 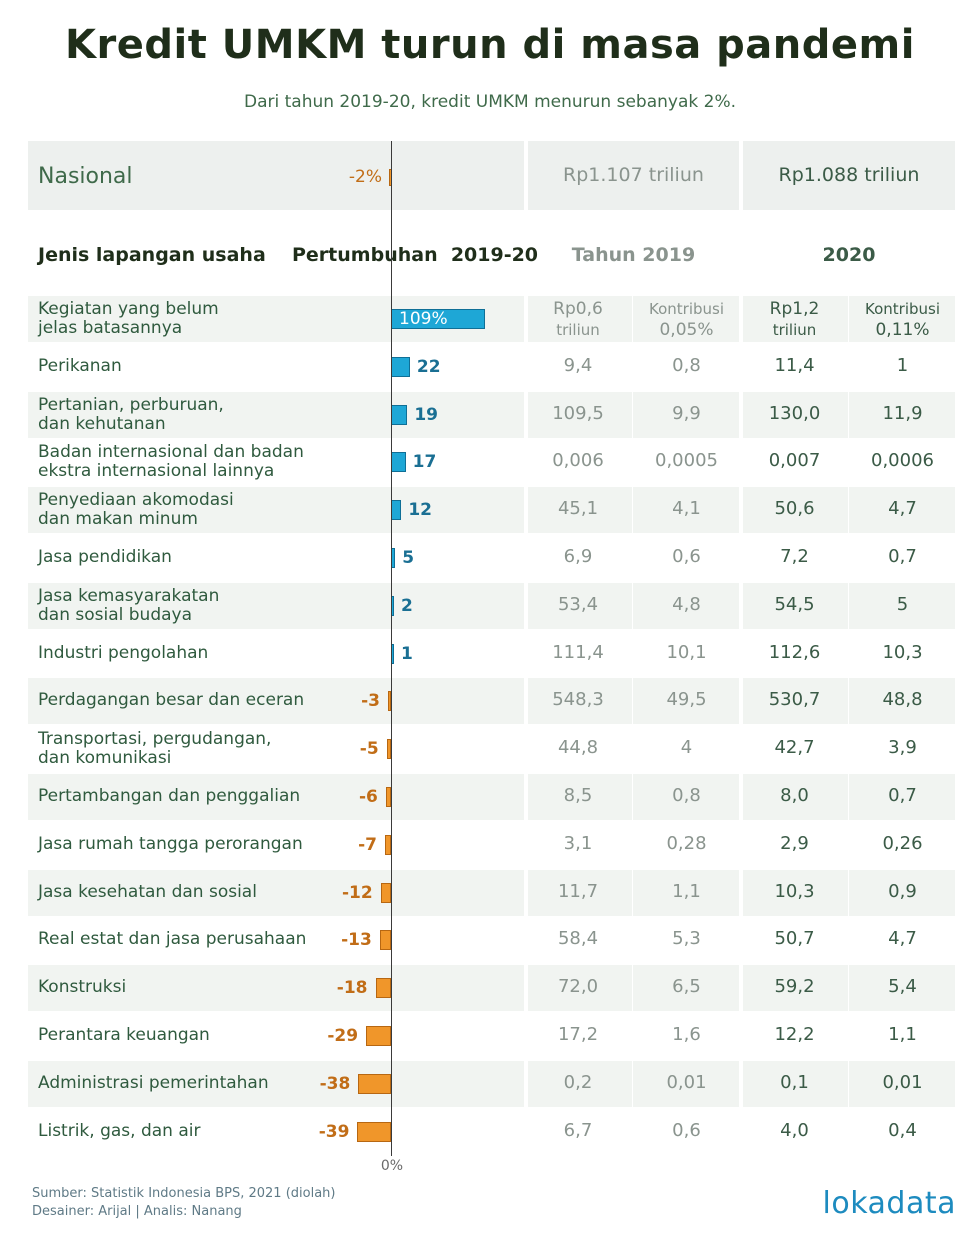 I want to click on table-cell: 0,8, so click(x=686, y=365).